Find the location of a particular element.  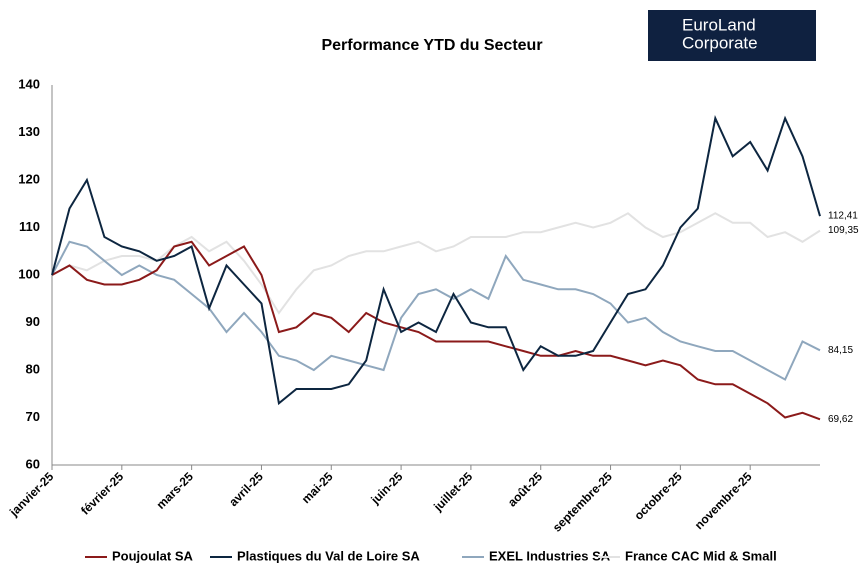

x-tick-label: septembre-25 is located at coordinates (582, 501).